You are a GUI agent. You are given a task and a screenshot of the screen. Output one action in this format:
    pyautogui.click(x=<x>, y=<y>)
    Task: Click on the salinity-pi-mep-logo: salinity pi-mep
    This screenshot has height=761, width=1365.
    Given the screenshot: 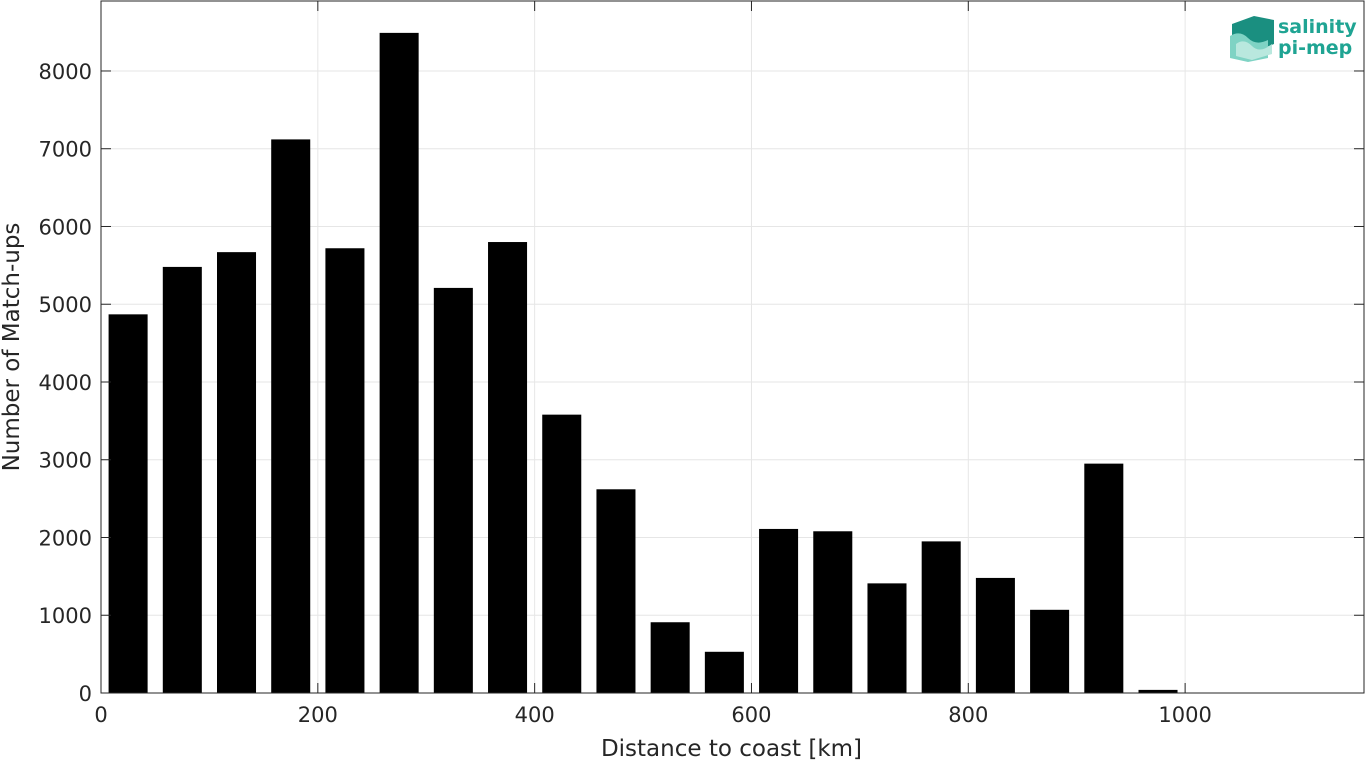 What is the action you would take?
    pyautogui.click(x=1293, y=39)
    